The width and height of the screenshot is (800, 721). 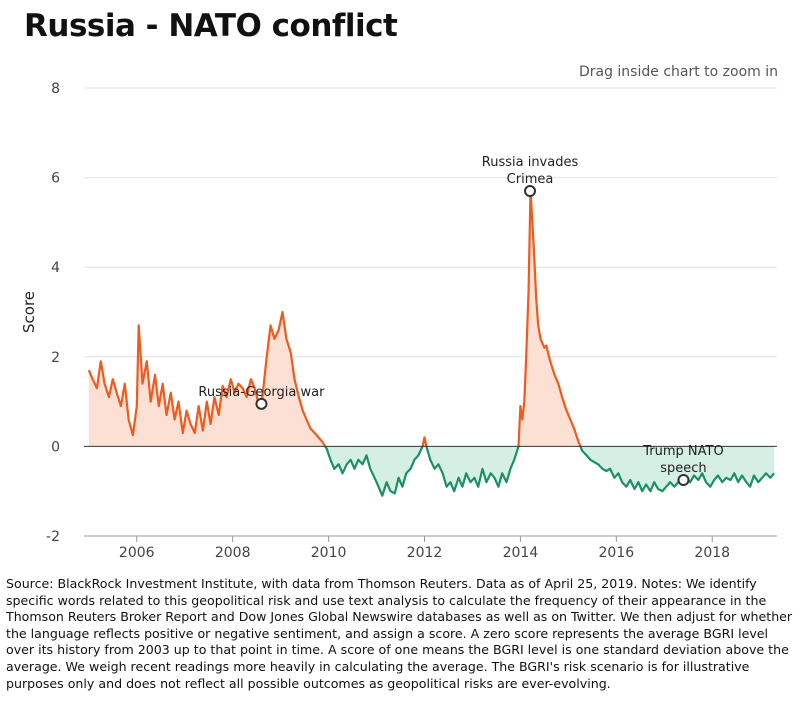 I want to click on y-axis-ticks: -2 0 2 4 6 8, so click(x=53, y=313).